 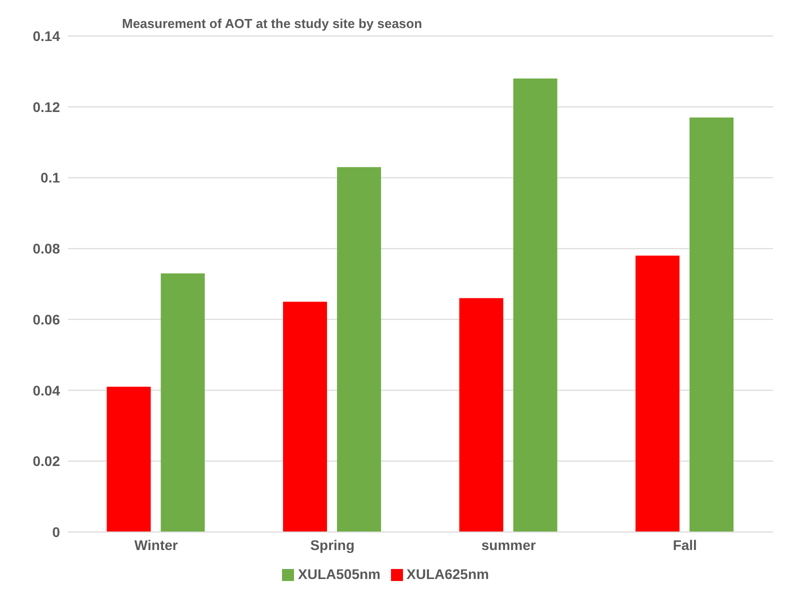 I want to click on x-tick-label: Fall, so click(x=684, y=544).